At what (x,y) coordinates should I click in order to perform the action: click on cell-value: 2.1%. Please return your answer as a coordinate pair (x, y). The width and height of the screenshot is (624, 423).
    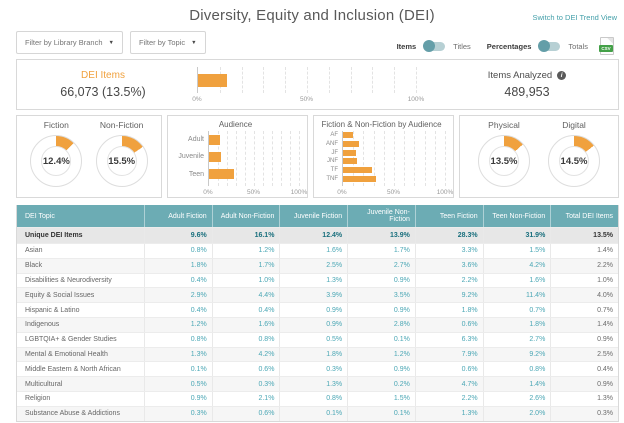
    Looking at the image, I should click on (245, 398).